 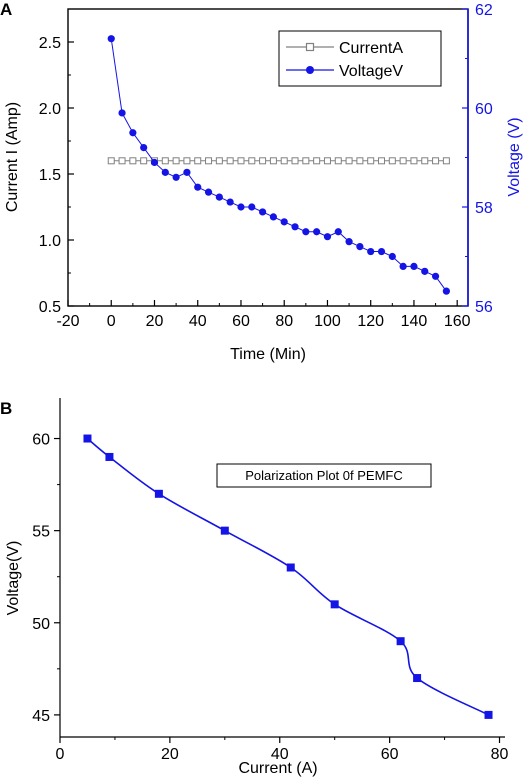 I want to click on panel-a-right-y-tick-label: 60, so click(x=484, y=109).